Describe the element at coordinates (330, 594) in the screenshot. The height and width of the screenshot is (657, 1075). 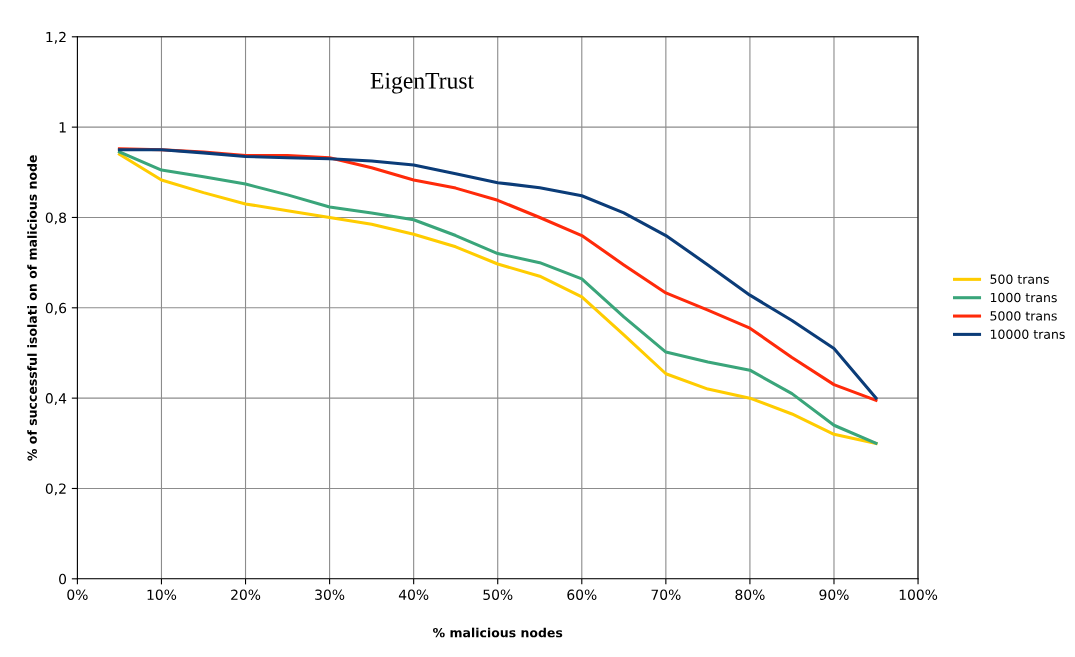
I see `x-tick-label: 30%` at that location.